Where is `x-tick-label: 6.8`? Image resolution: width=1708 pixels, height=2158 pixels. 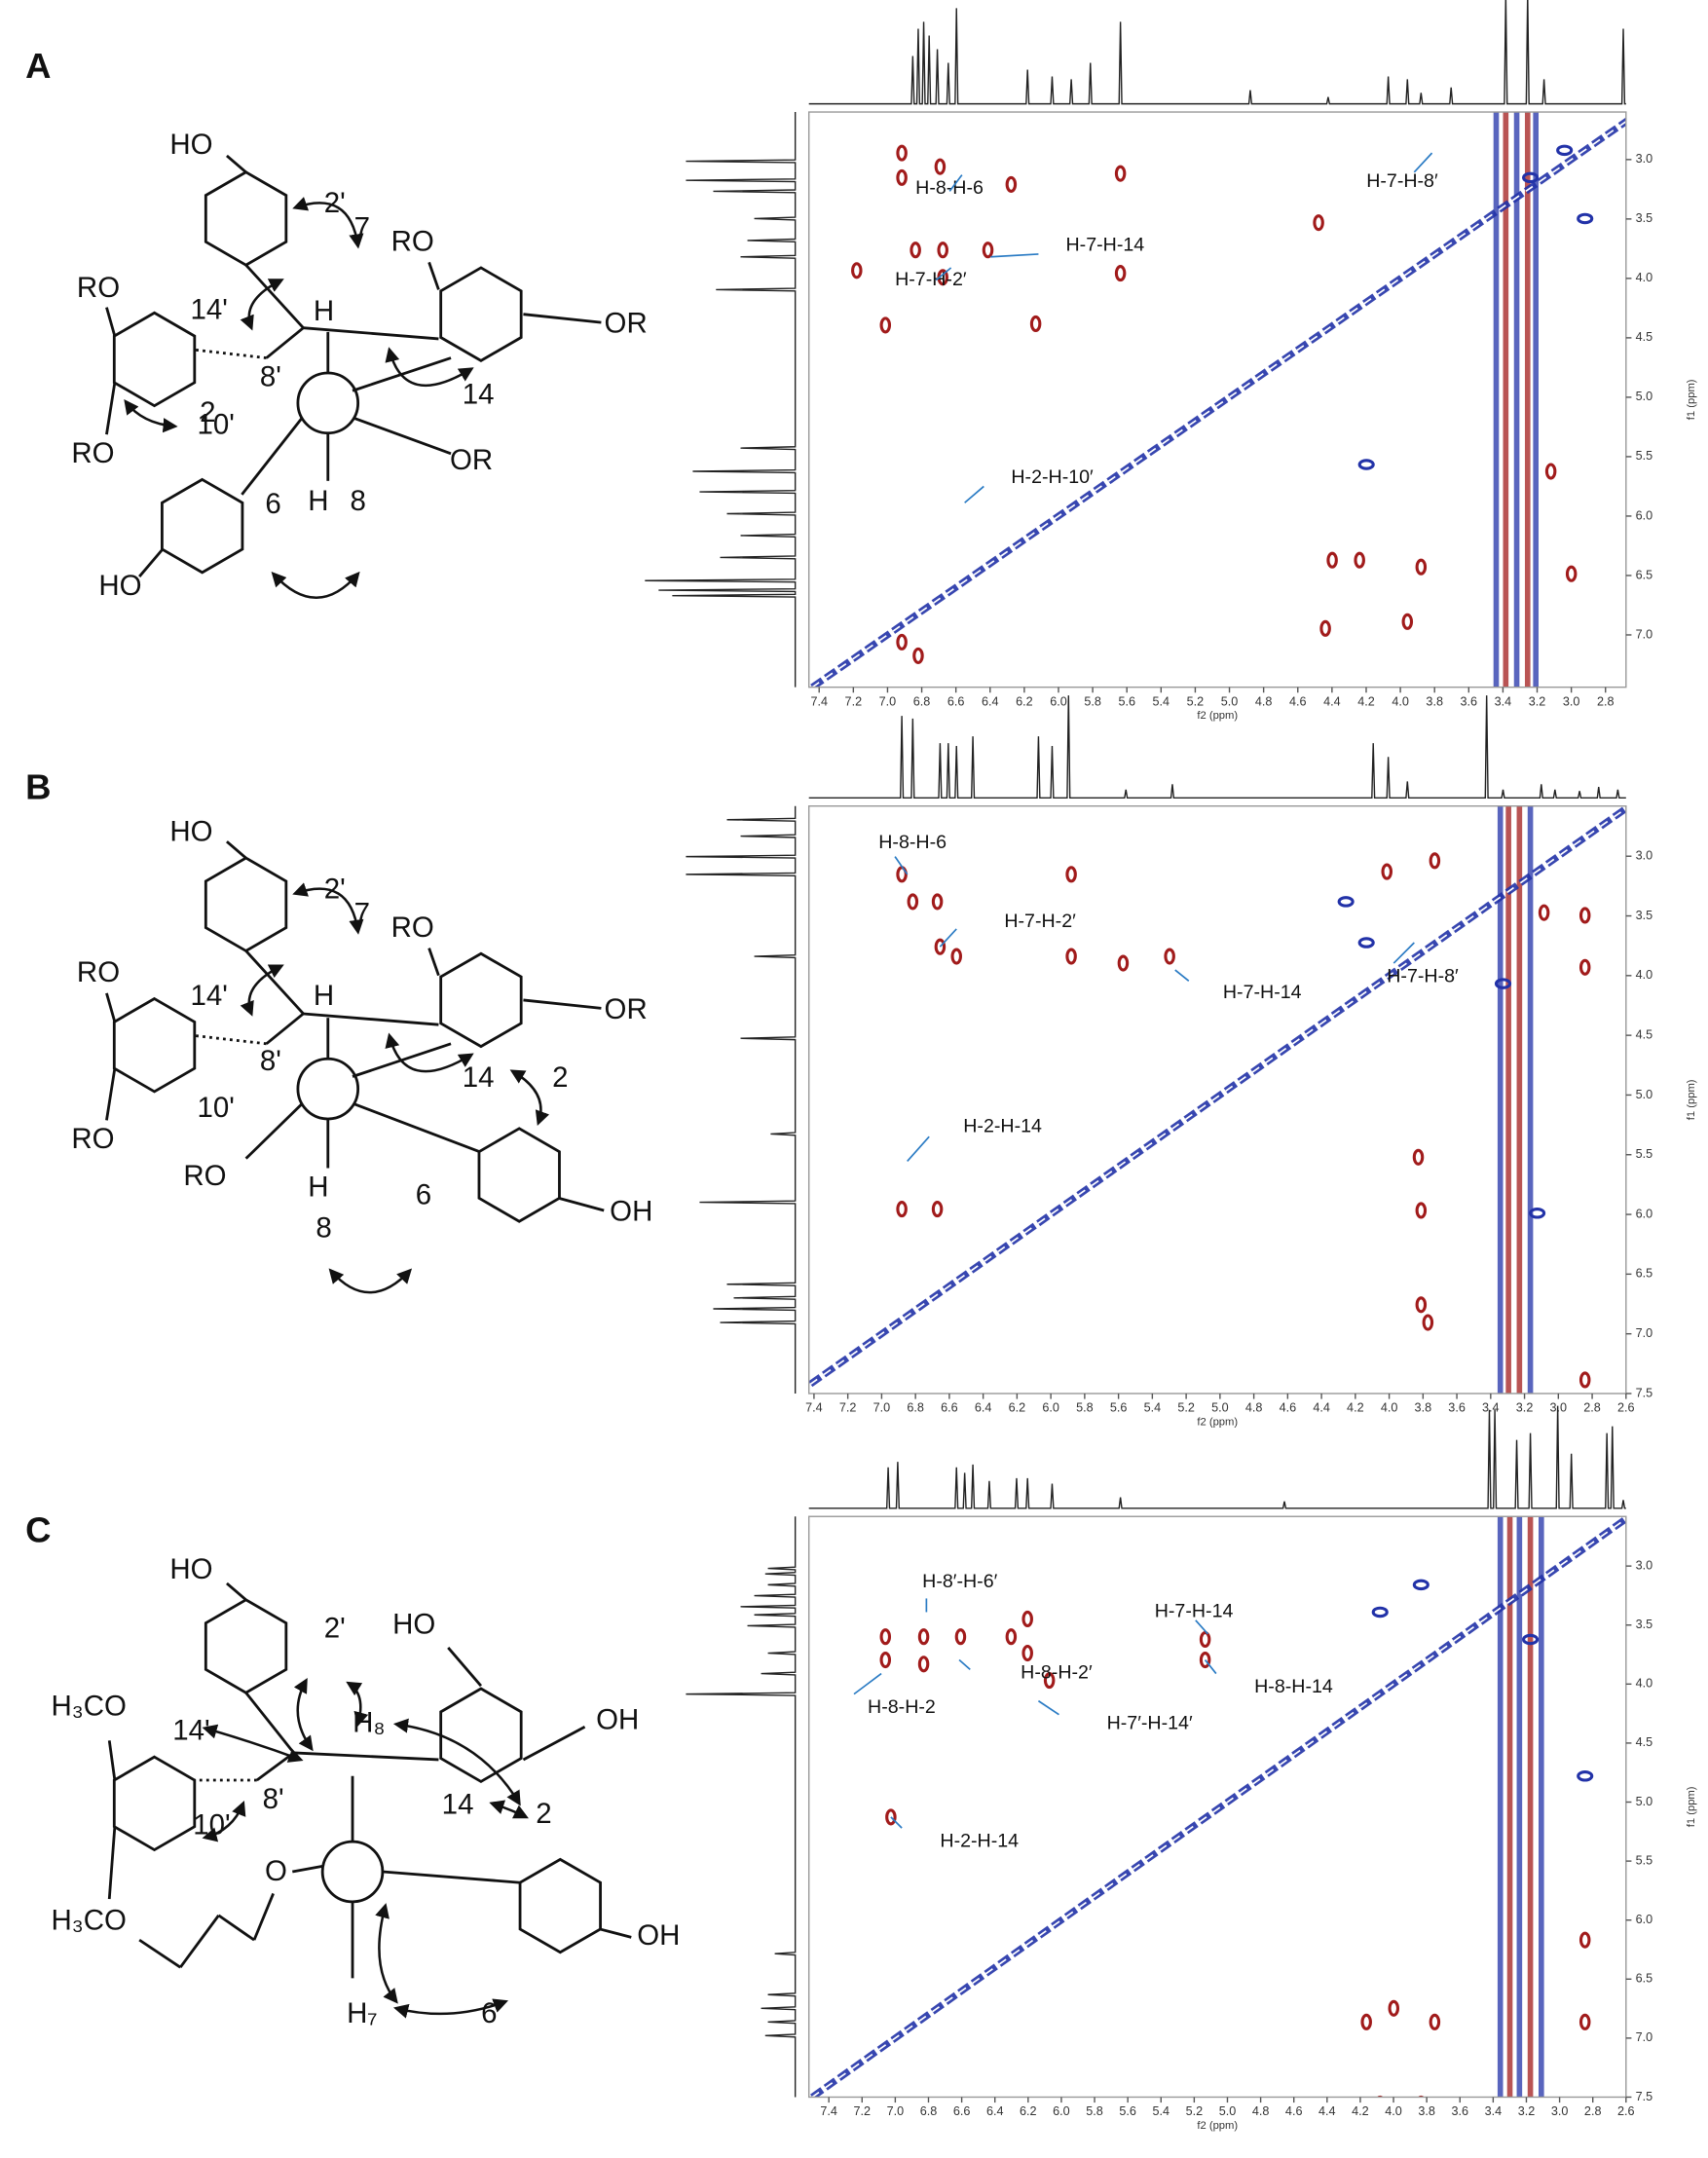 x-tick-label: 6.8 is located at coordinates (922, 701).